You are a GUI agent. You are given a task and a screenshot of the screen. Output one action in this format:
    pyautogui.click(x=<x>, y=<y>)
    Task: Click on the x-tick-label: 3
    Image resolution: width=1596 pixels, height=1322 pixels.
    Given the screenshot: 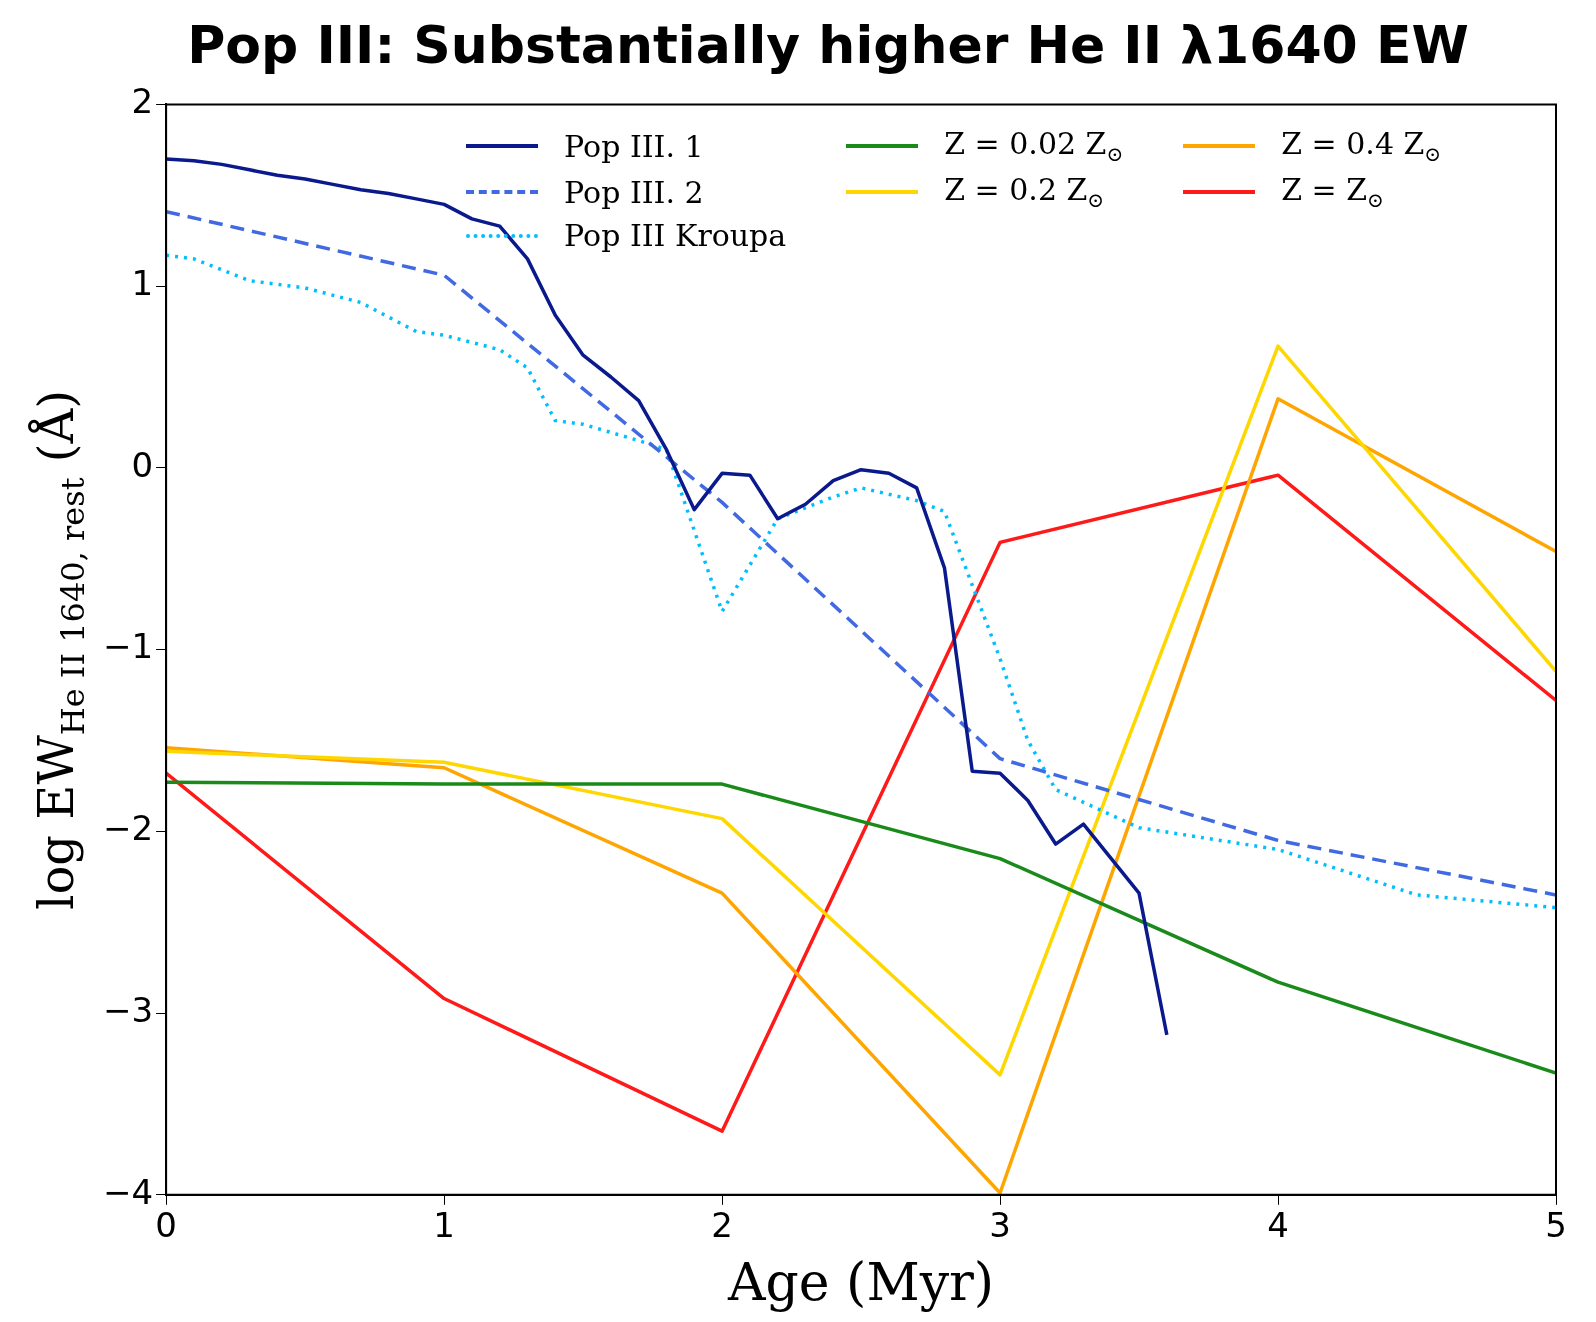 What is the action you would take?
    pyautogui.click(x=1000, y=1225)
    